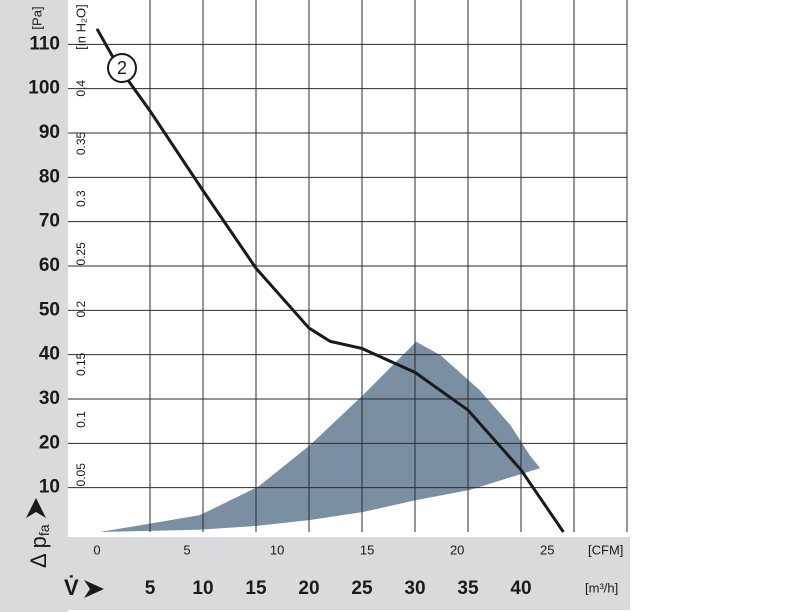 The image size is (800, 612). What do you see at coordinates (520, 588) in the screenshot?
I see `x-tick-label: 40` at bounding box center [520, 588].